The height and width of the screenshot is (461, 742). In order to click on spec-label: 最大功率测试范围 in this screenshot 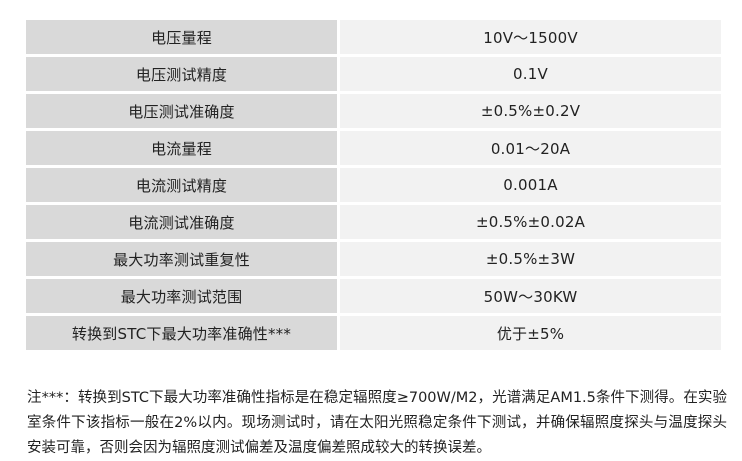, I will do `click(183, 297)`.